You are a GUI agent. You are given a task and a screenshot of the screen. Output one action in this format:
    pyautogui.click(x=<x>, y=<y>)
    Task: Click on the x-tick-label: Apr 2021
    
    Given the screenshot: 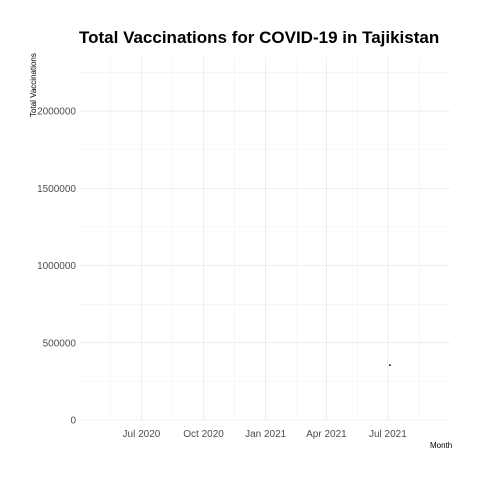 What is the action you would take?
    pyautogui.click(x=326, y=434)
    